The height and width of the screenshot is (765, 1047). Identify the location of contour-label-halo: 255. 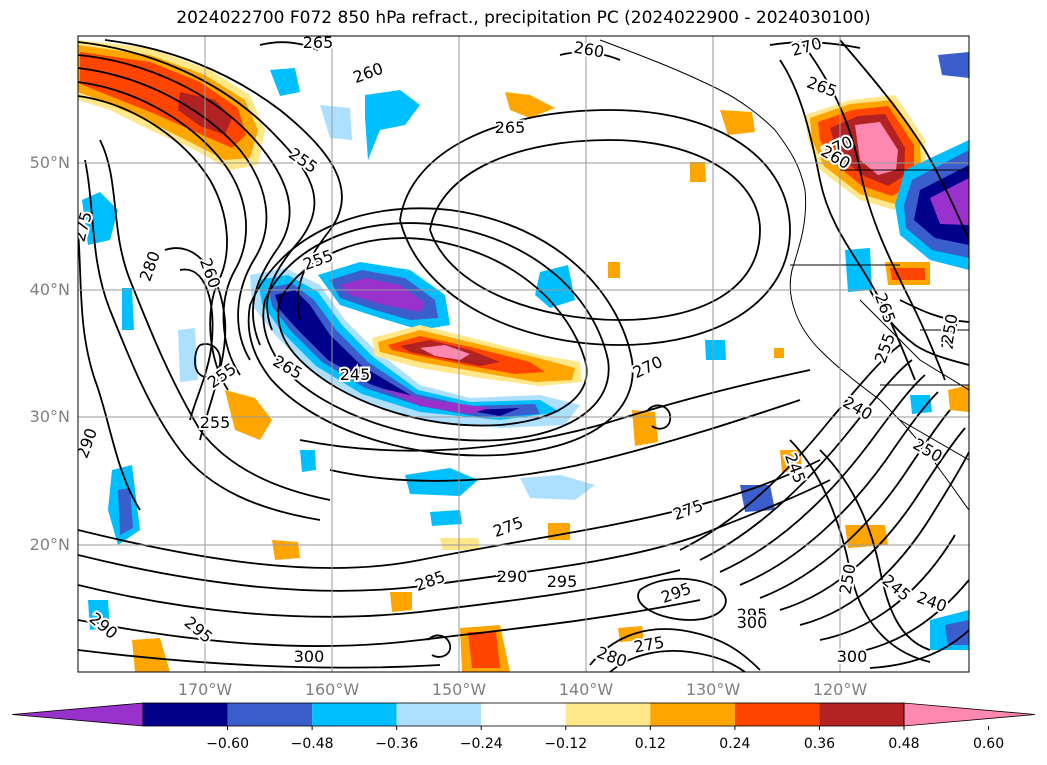
(215, 422).